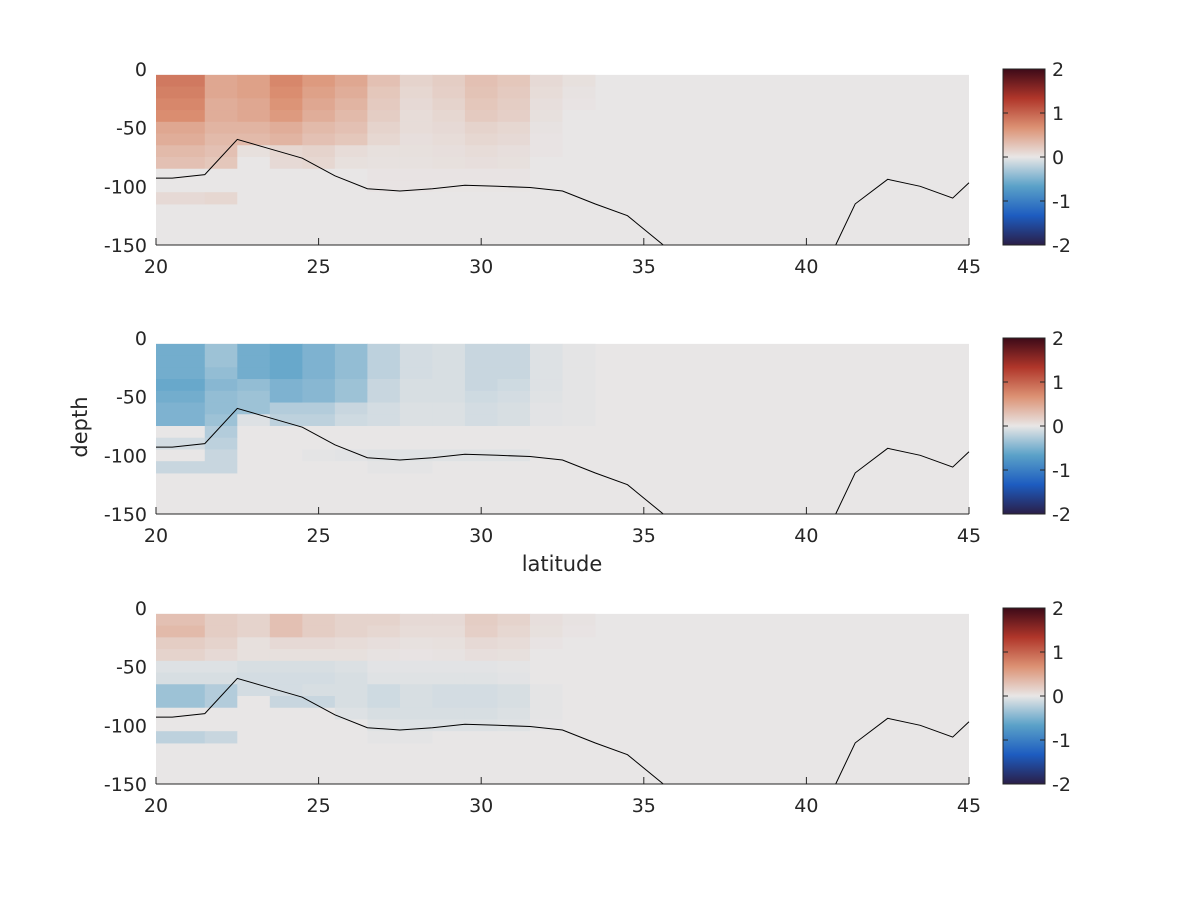 Image resolution: width=1200 pixels, height=900 pixels. Describe the element at coordinates (156, 267) in the screenshot. I see `x-tick-label: 20` at that location.